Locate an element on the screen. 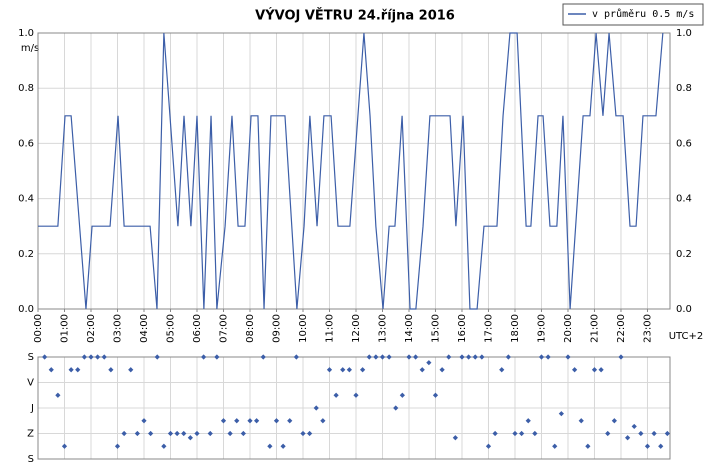  x-tick-label: 11:00 is located at coordinates (329, 328).